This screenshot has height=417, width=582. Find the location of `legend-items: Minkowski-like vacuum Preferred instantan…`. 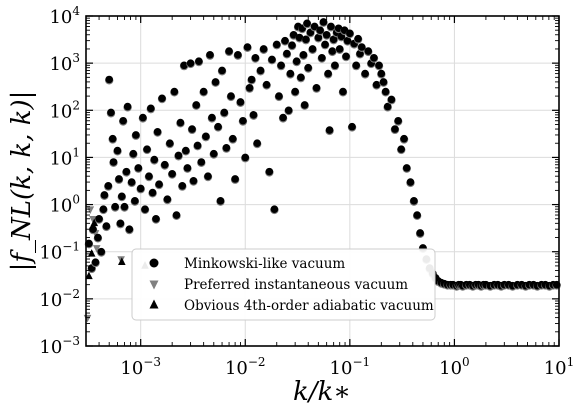

legend-items: Minkowski-like vacuum Preferred instantan… is located at coordinates (291, 285).